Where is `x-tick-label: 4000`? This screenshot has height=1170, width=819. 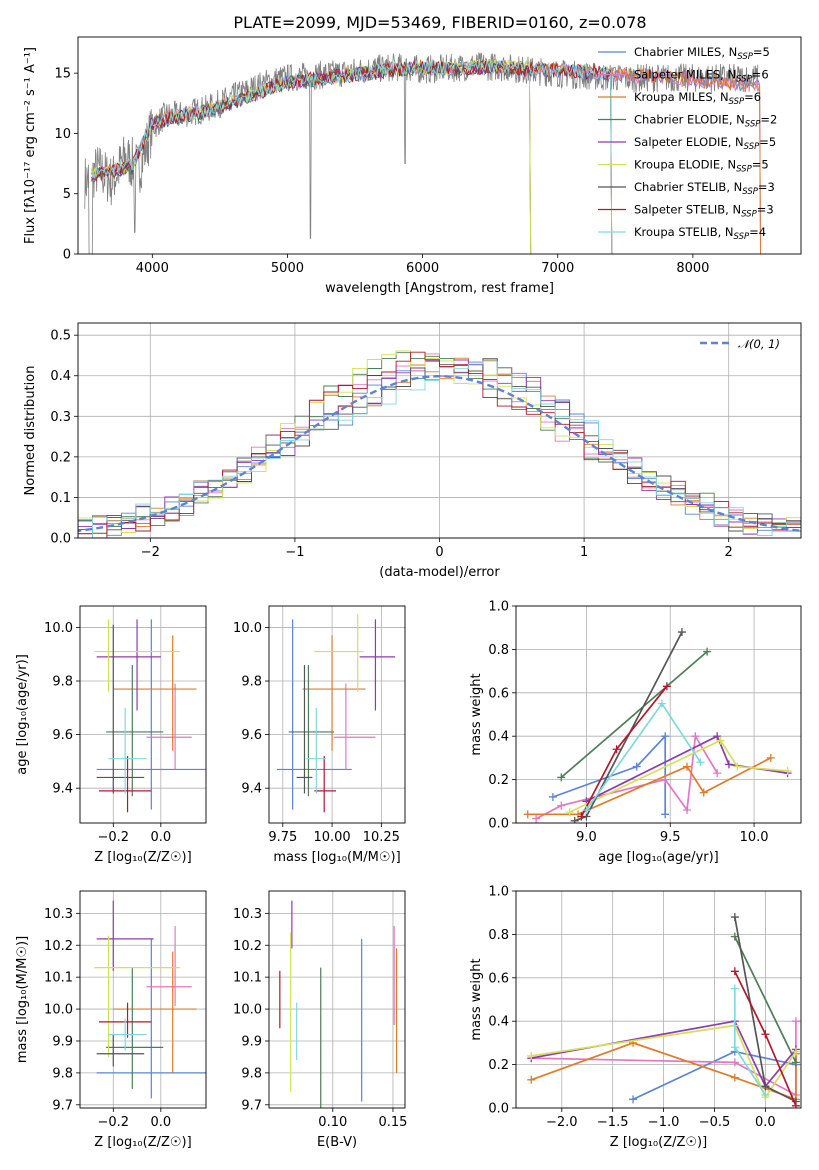
x-tick-label: 4000 is located at coordinates (152, 268).